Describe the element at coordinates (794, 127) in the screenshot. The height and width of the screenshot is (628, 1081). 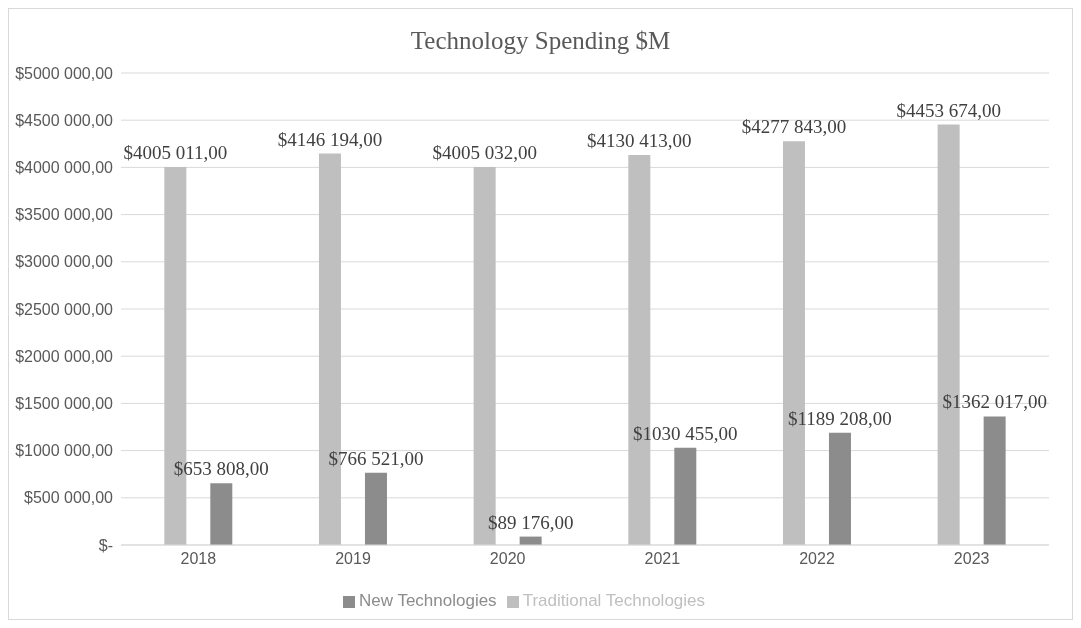
I see `data-label: $4277 843,00` at that location.